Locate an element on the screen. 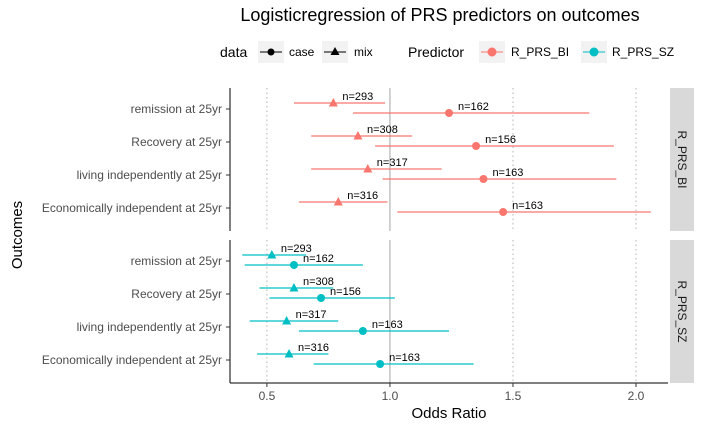 Image resolution: width=708 pixels, height=432 pixels. x-tick-label: 2.0 is located at coordinates (636, 396).